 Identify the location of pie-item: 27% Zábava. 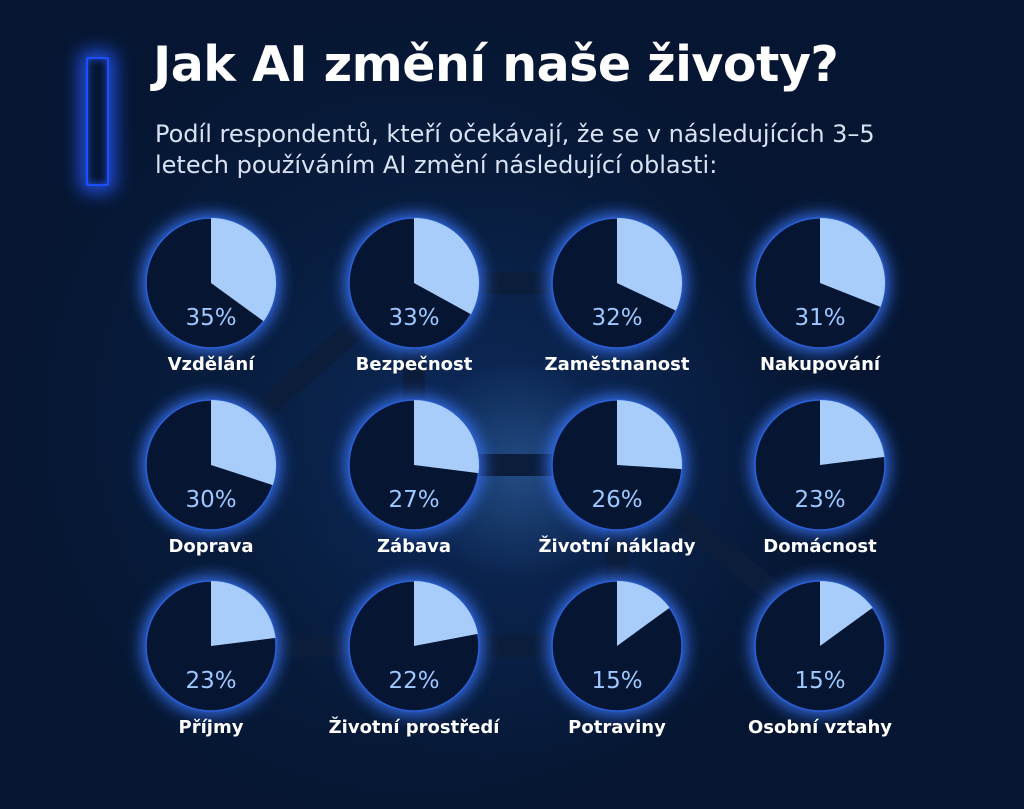
(414, 476).